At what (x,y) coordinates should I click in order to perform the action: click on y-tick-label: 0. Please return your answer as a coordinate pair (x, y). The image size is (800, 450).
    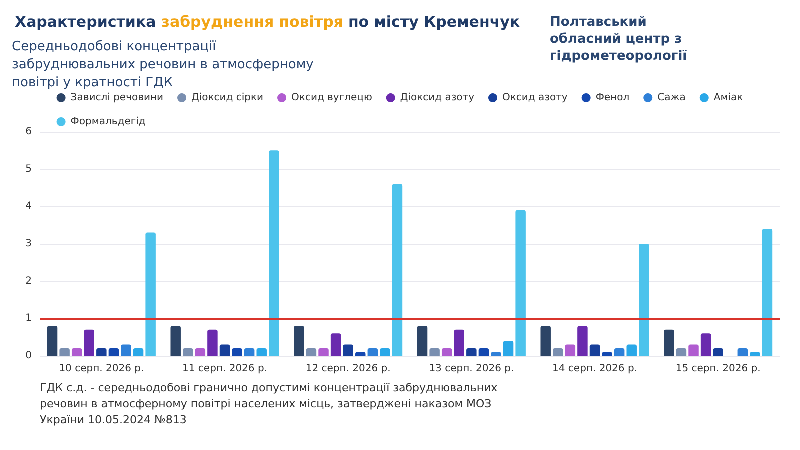
    Looking at the image, I should click on (29, 356).